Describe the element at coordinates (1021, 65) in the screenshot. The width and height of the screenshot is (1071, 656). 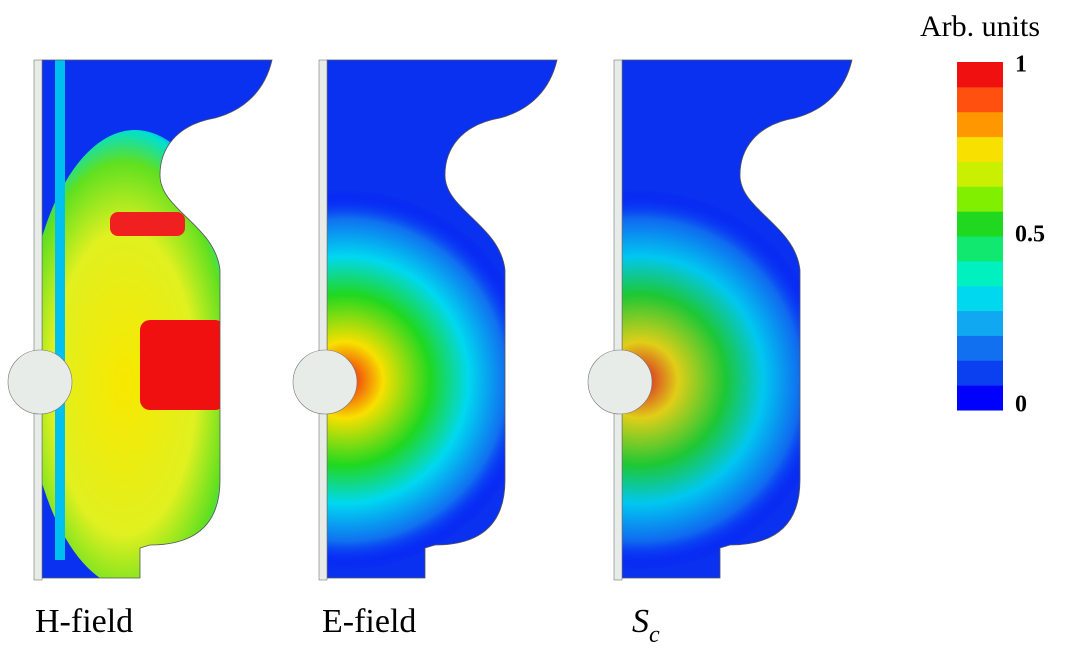
I see `colorbar-tick-label: 1` at that location.